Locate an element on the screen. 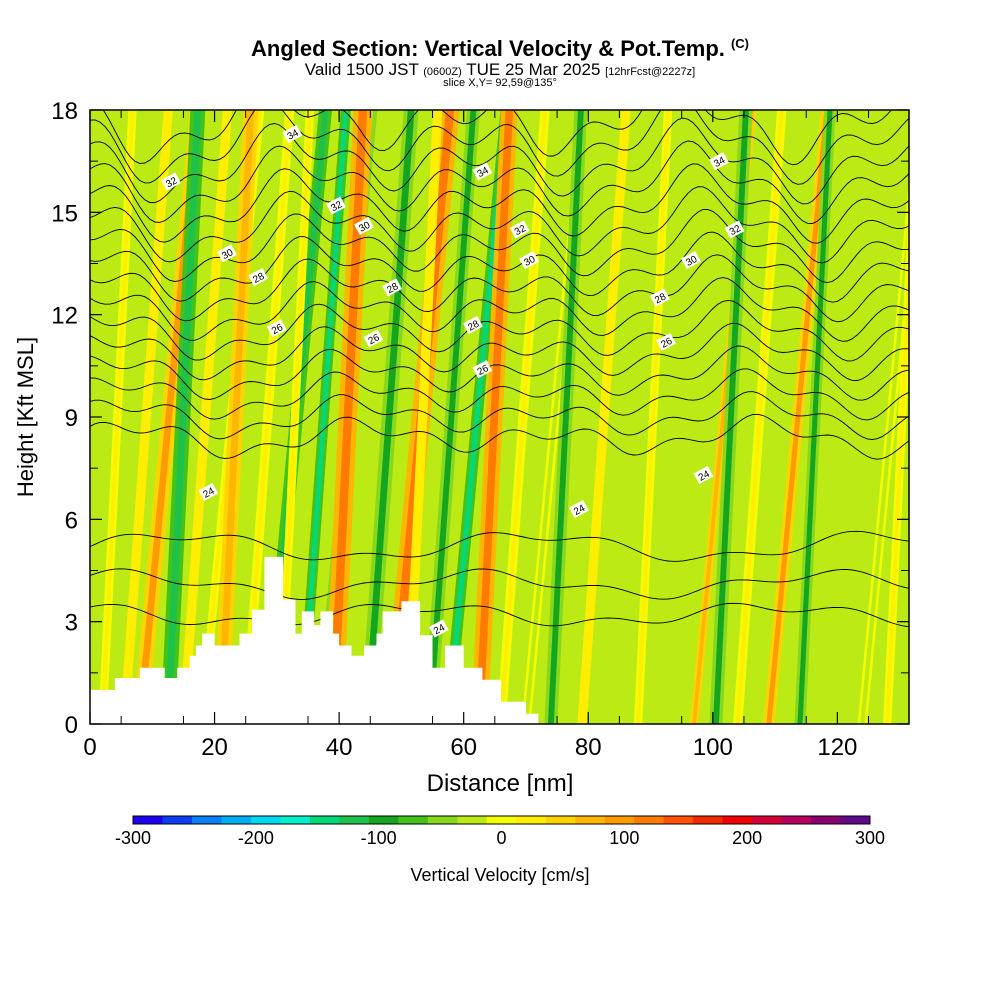 The image size is (1000, 1000). x-tick-label: 20 is located at coordinates (214, 747).